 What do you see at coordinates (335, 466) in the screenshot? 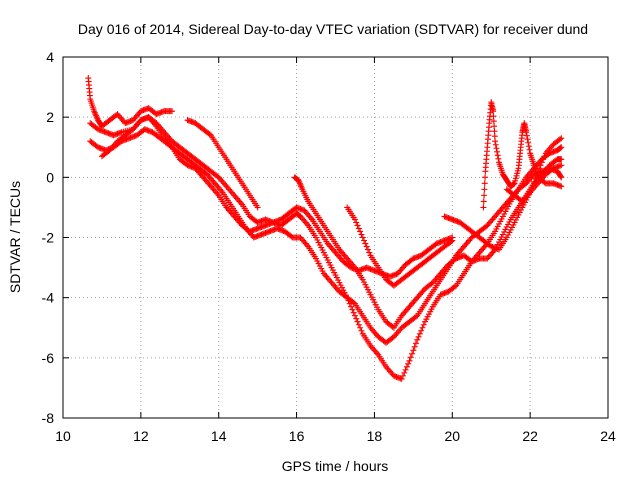
I see `x-axis-label: GPS time / hours` at bounding box center [335, 466].